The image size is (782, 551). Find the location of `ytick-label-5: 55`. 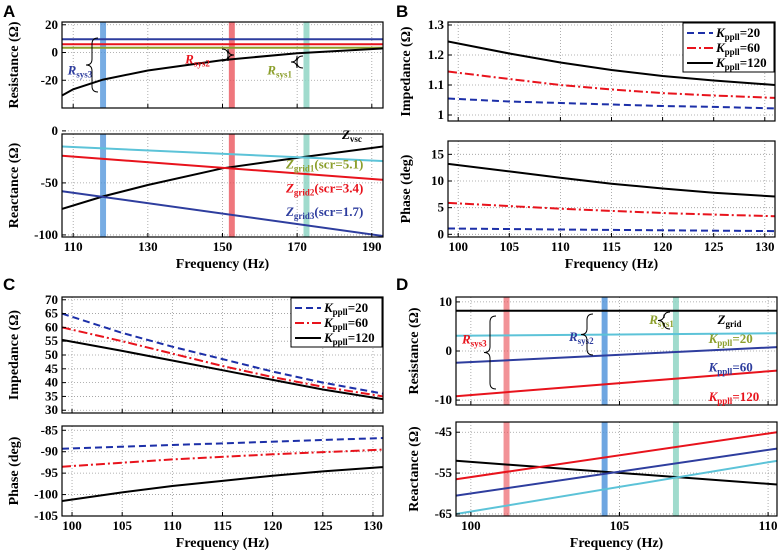

ytick-label-5: 55 is located at coordinates (52, 340).